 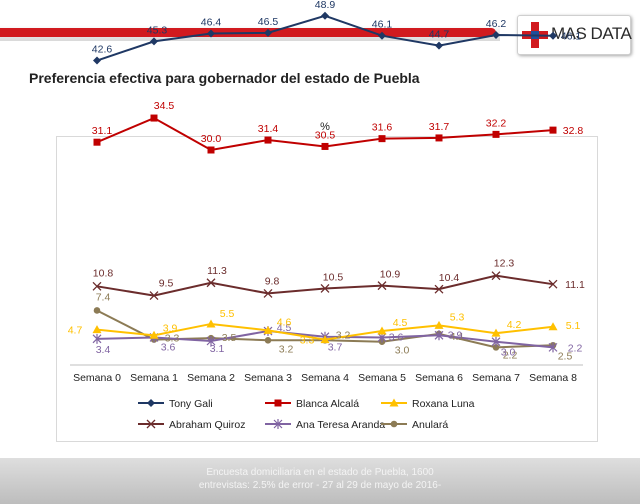 What do you see at coordinates (382, 378) in the screenshot?
I see `x-tick-label: Semana 5` at bounding box center [382, 378].